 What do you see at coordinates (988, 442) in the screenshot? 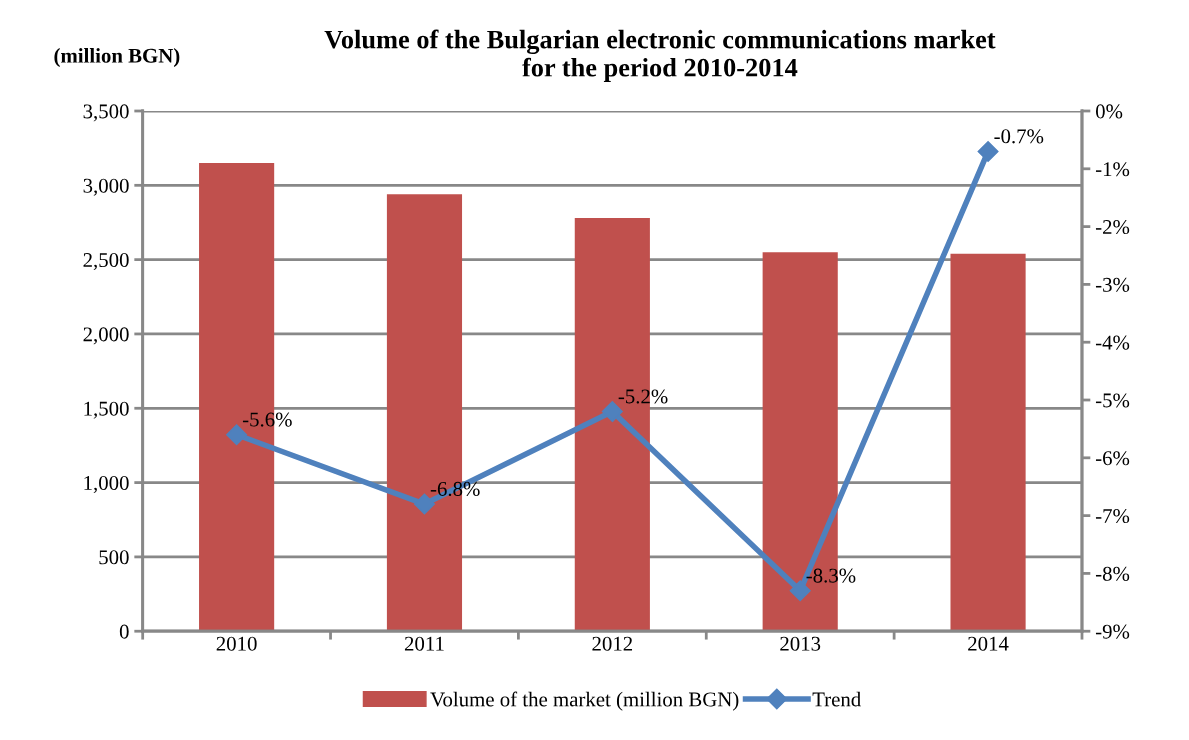
I see `bar` at bounding box center [988, 442].